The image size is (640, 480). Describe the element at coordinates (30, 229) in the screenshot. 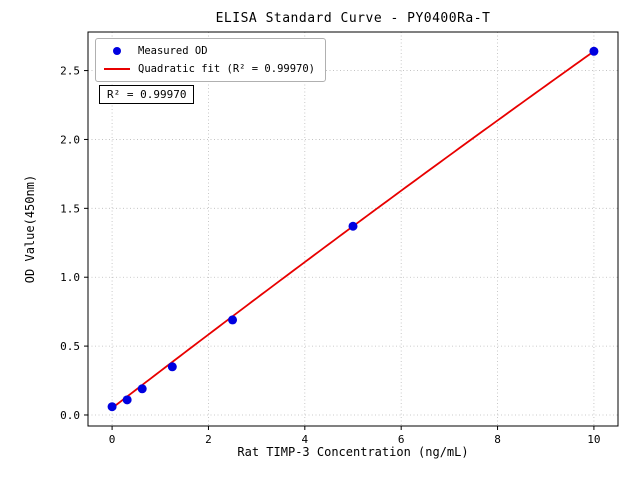

I see `y-axis-label: OD Value(450nm)` at that location.